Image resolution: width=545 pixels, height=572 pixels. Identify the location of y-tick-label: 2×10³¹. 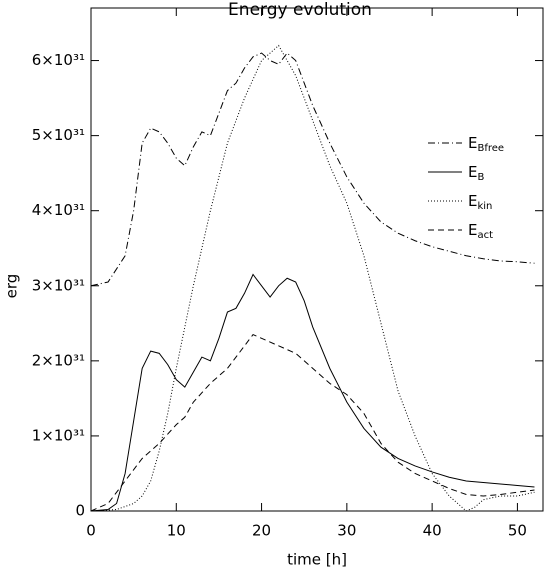
(58, 360).